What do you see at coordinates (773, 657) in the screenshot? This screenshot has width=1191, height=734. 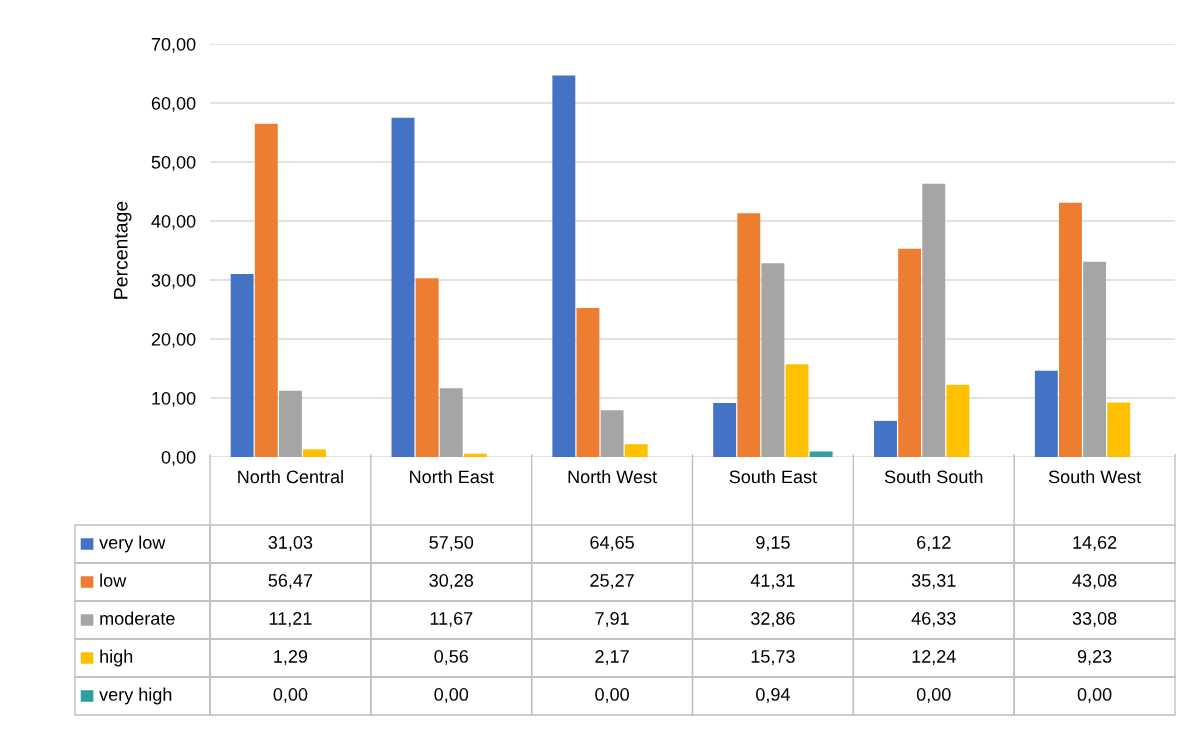 I see `data-label: 15,73` at bounding box center [773, 657].